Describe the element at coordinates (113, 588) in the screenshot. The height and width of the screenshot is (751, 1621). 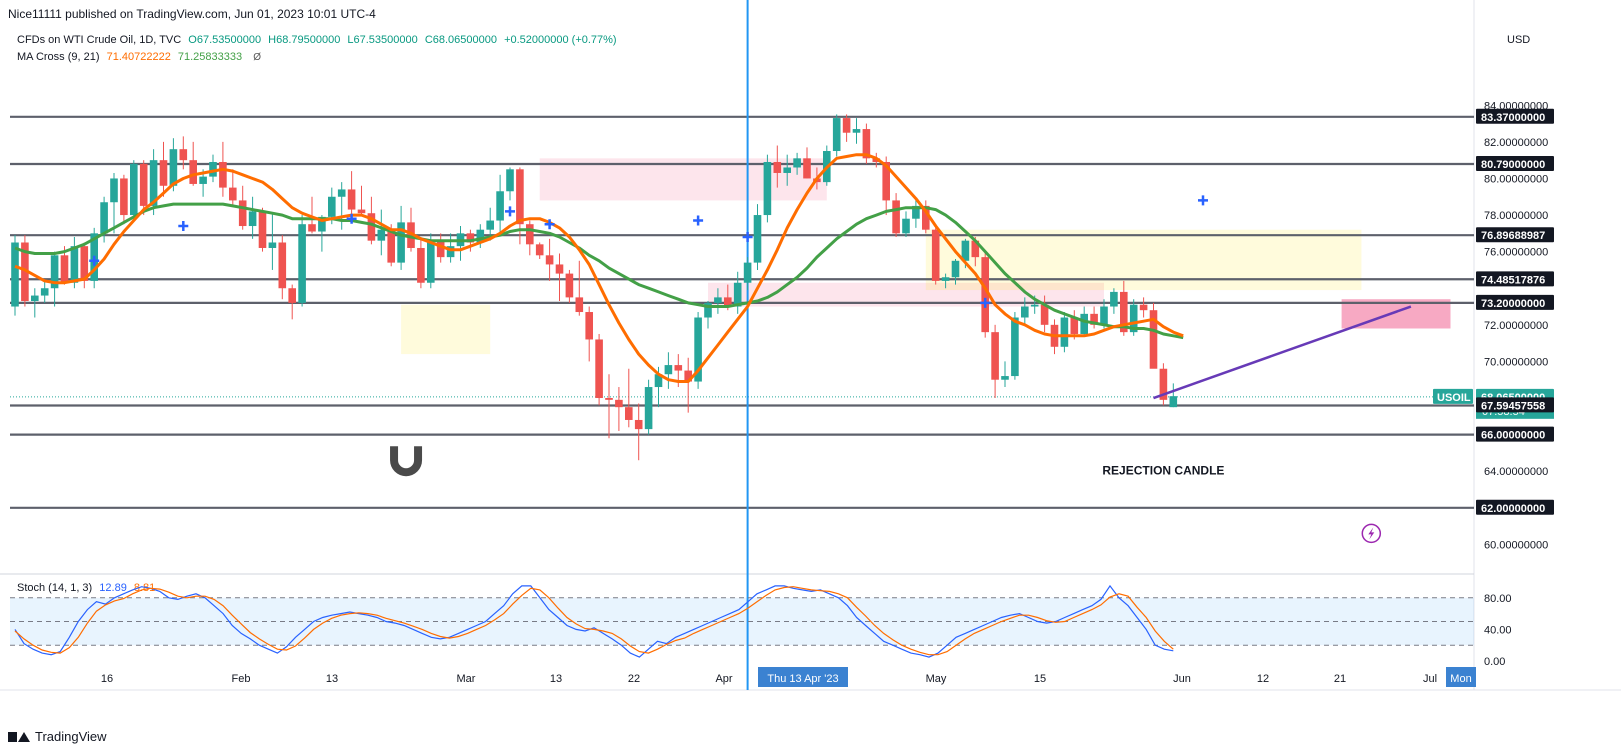
I see `stoch-k-value: 12.89` at that location.